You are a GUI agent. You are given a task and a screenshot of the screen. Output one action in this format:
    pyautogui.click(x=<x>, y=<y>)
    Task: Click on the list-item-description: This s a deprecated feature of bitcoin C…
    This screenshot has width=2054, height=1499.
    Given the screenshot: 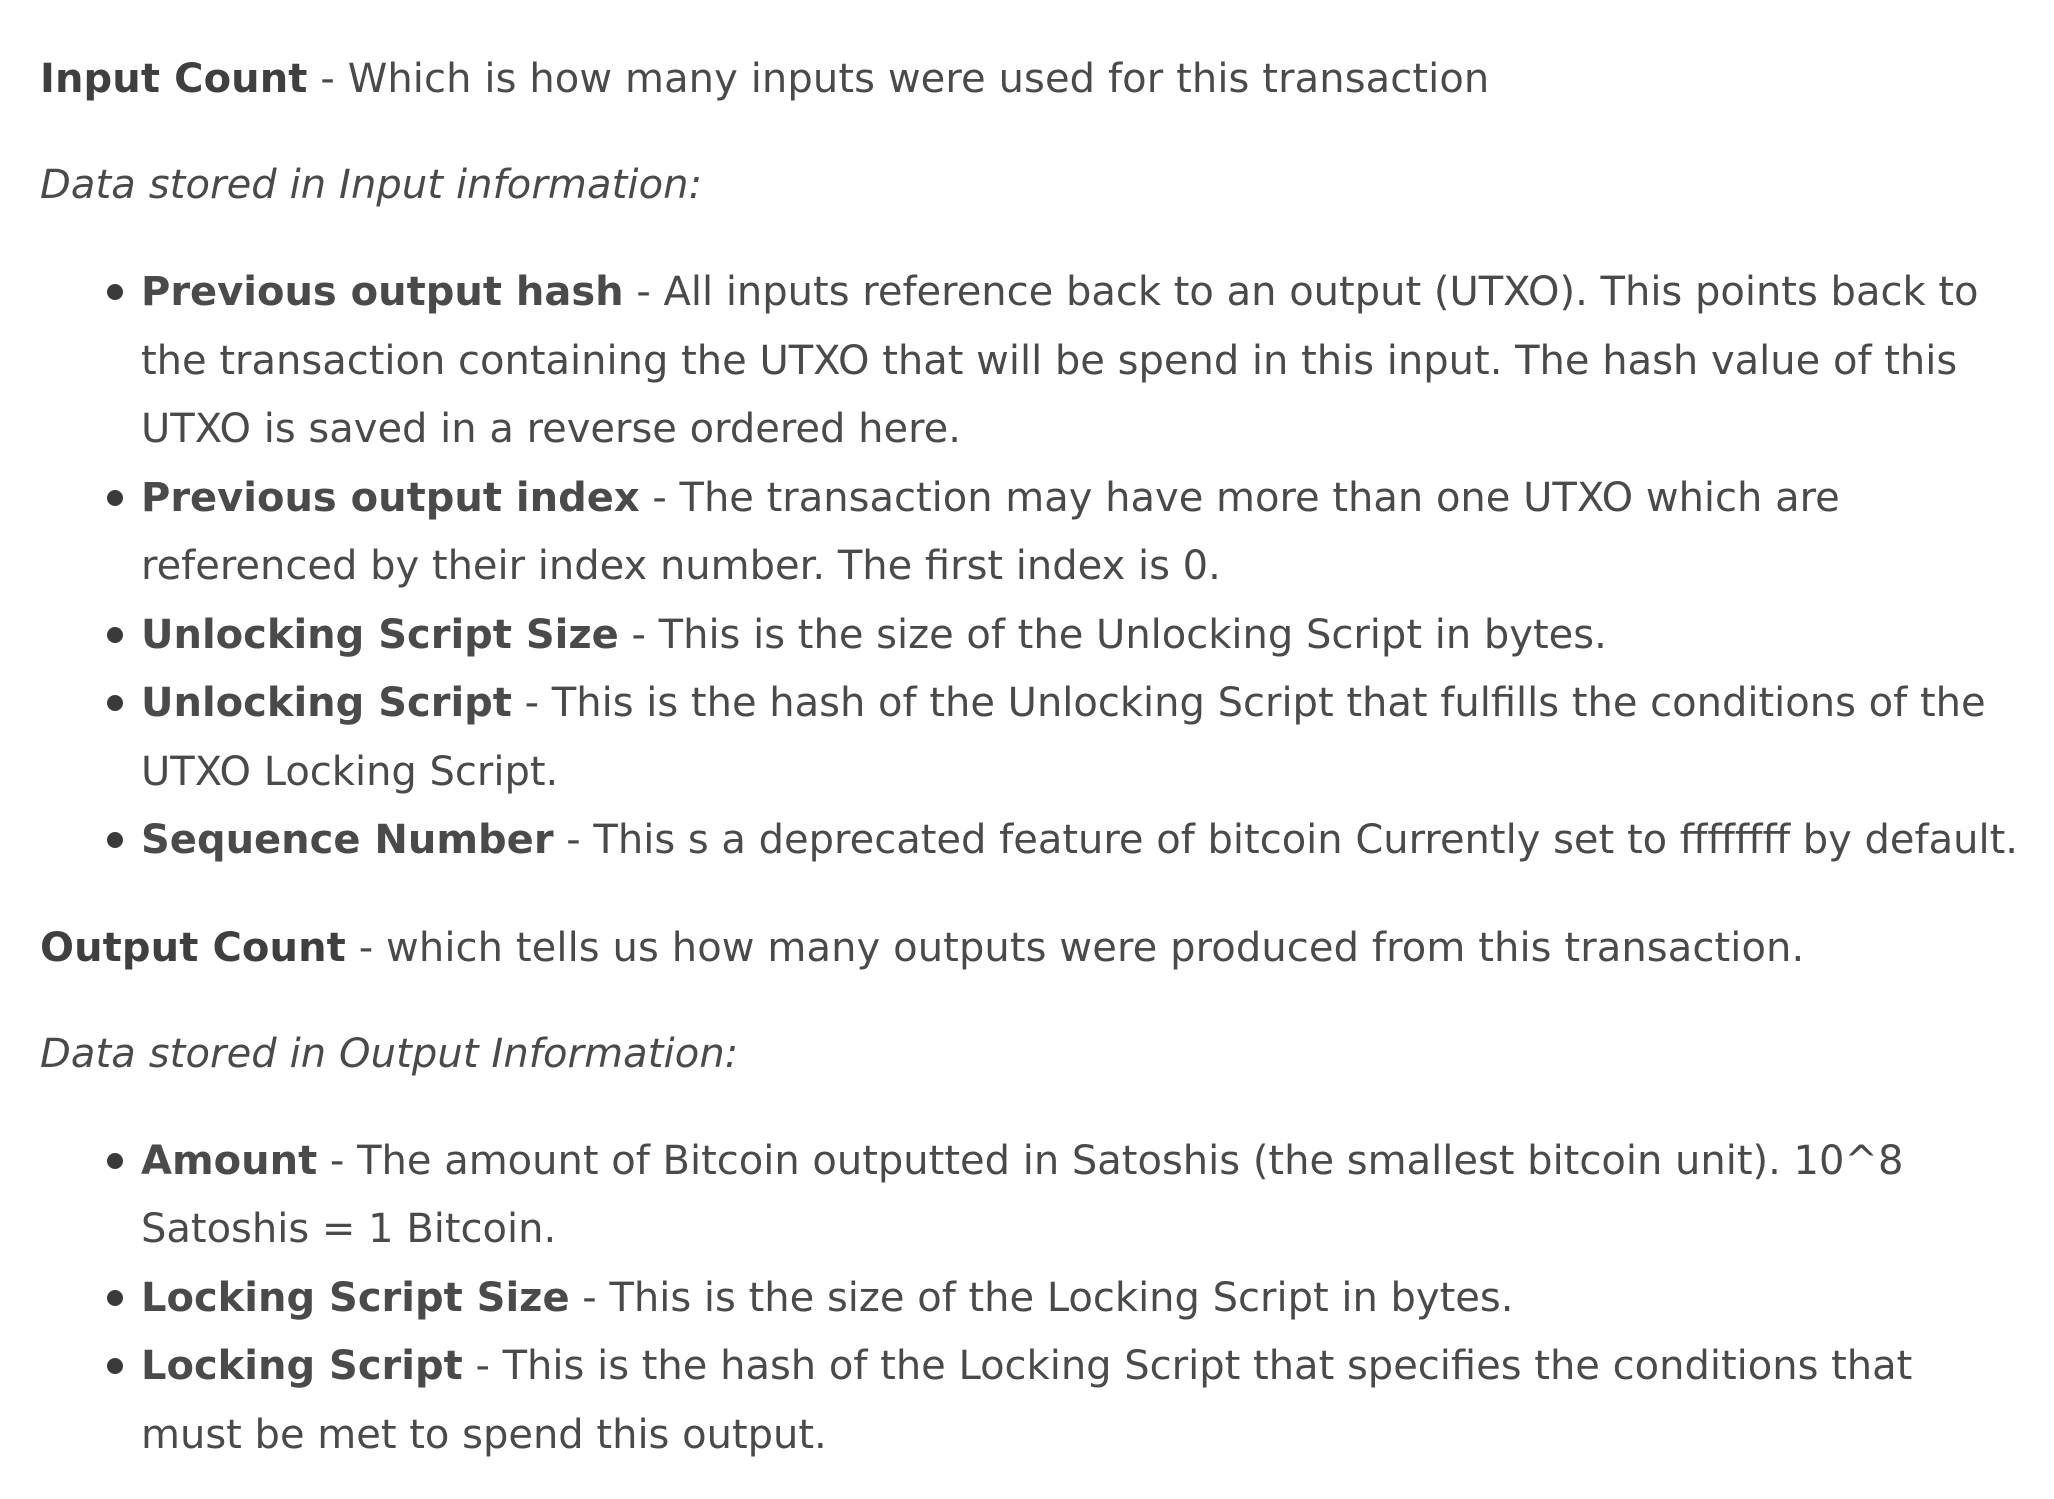 What is the action you would take?
    pyautogui.click(x=1305, y=840)
    